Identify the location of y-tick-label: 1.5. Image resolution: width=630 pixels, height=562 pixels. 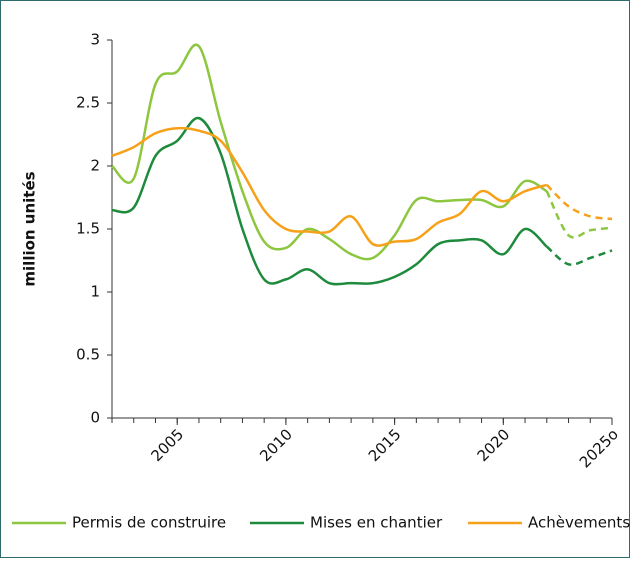
(88, 229).